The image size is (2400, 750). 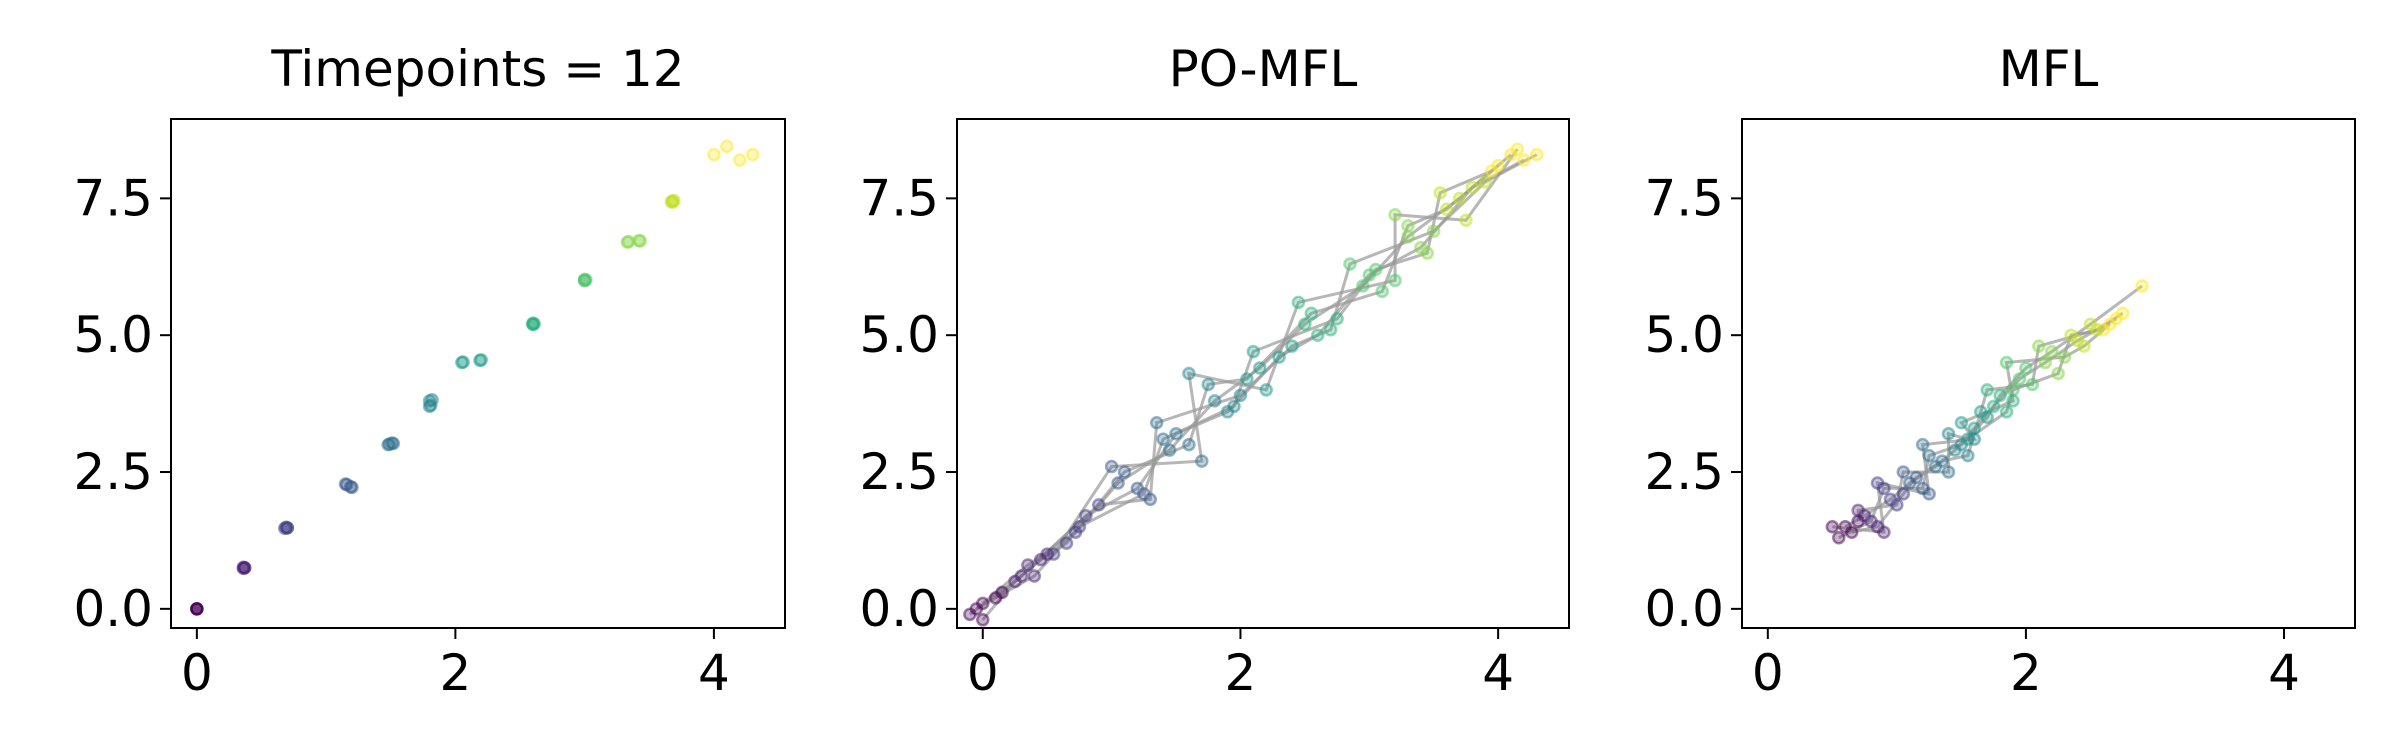 I want to click on y-tick-label: 5.0, so click(x=113, y=335).